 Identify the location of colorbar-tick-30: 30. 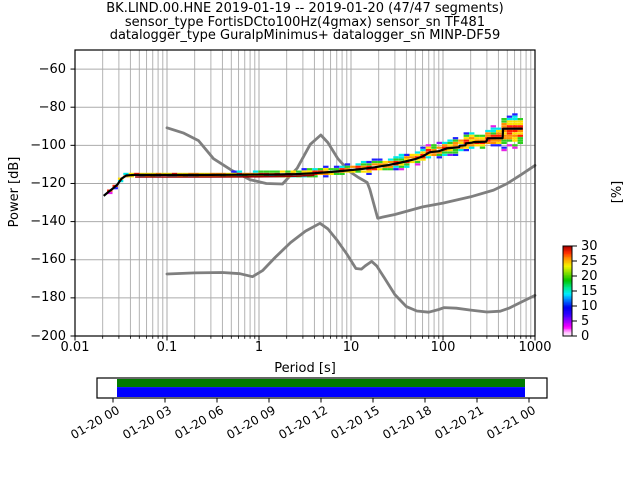
(589, 246).